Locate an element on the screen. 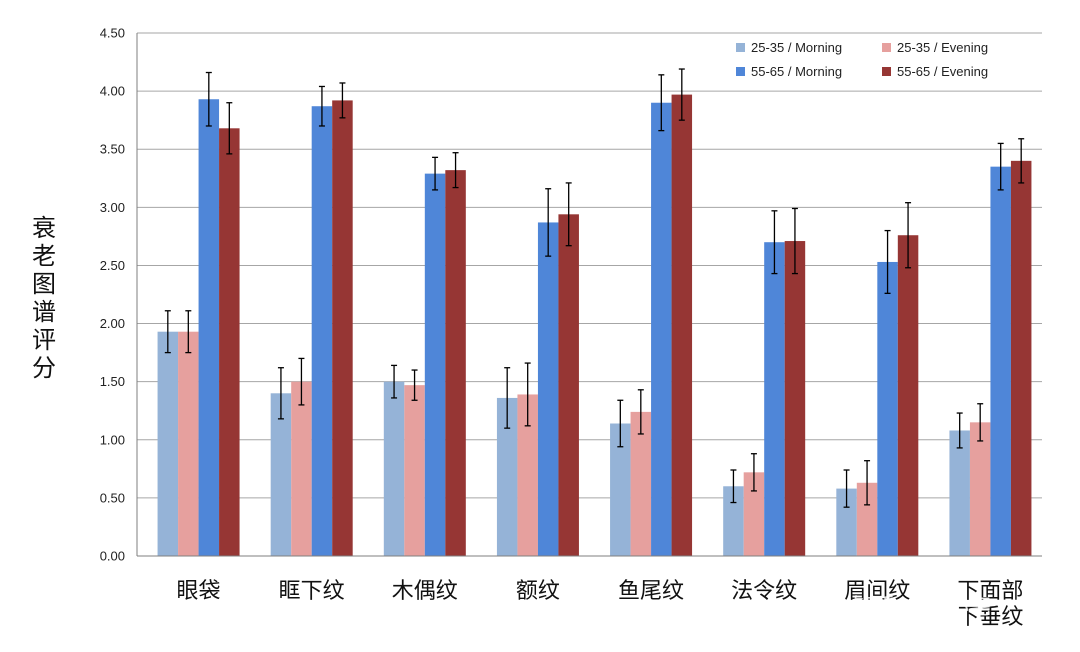 This screenshot has width=1080, height=652. legend-label: 55-65 / Morning is located at coordinates (796, 71).